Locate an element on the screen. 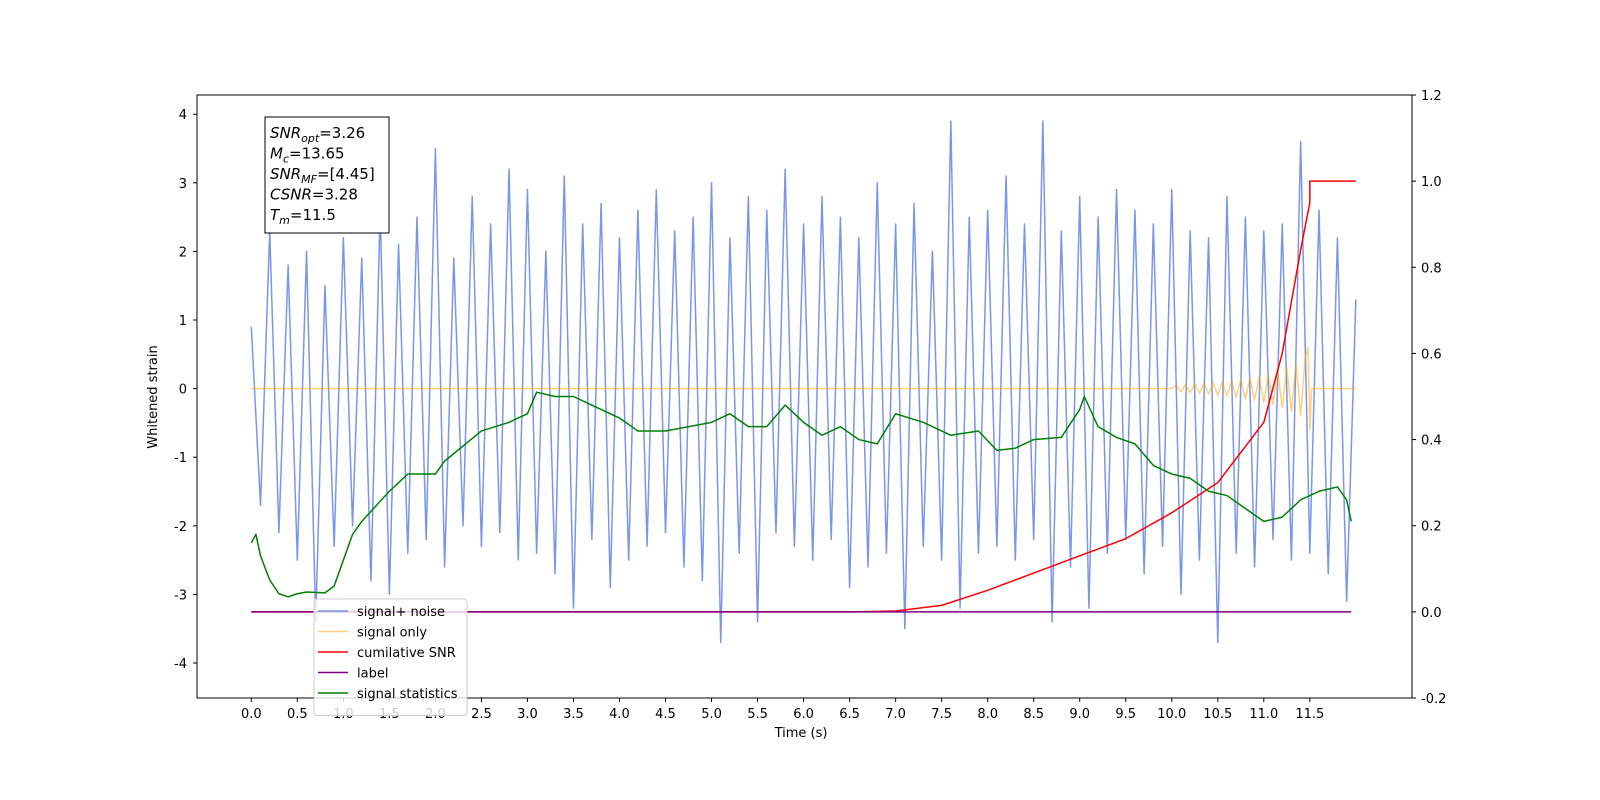 This screenshot has height=800, width=1600. annotation-subscript: opt is located at coordinates (310, 138).